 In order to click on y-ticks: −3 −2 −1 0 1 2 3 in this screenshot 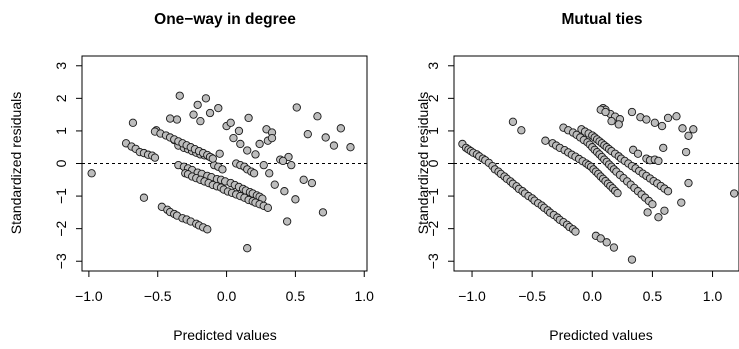, I will do `click(439, 165)`.